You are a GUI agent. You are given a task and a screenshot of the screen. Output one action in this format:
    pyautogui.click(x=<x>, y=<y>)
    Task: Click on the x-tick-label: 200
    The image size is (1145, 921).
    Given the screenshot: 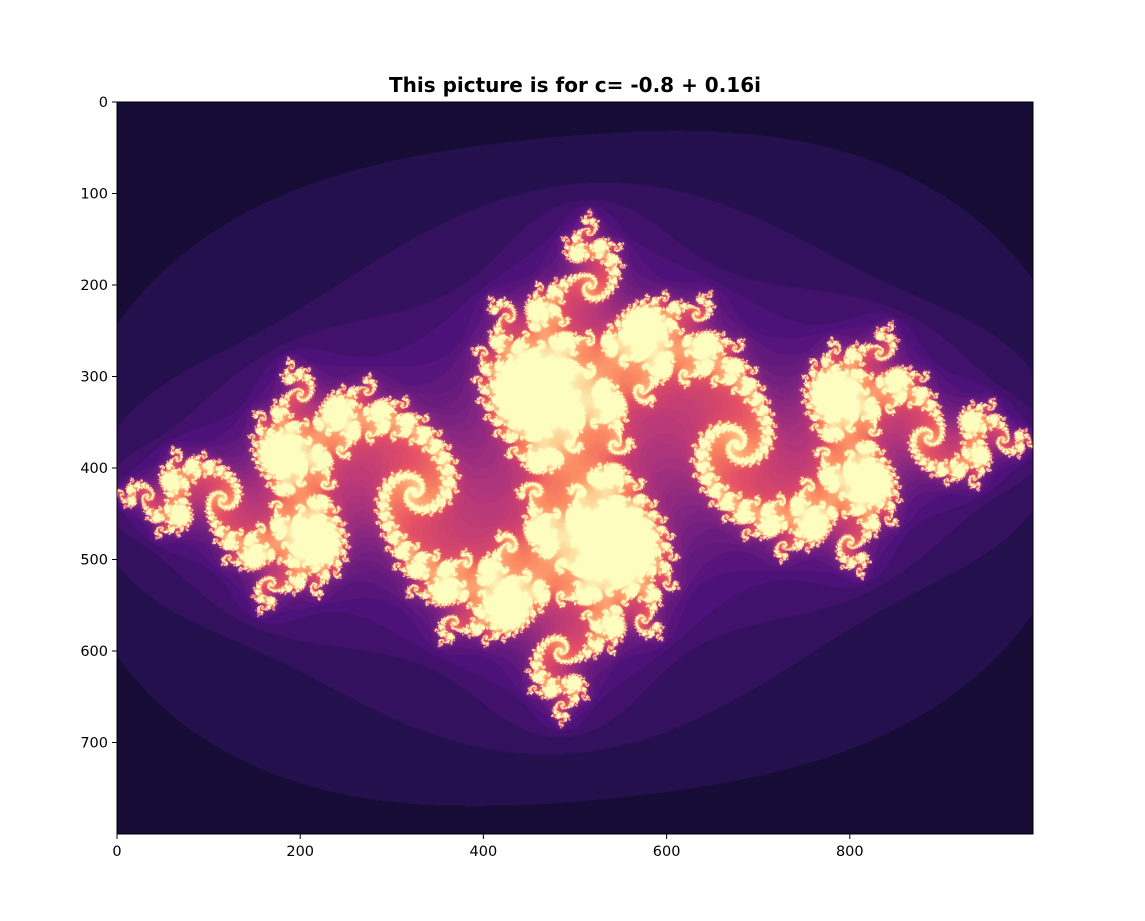 What is the action you would take?
    pyautogui.click(x=300, y=852)
    